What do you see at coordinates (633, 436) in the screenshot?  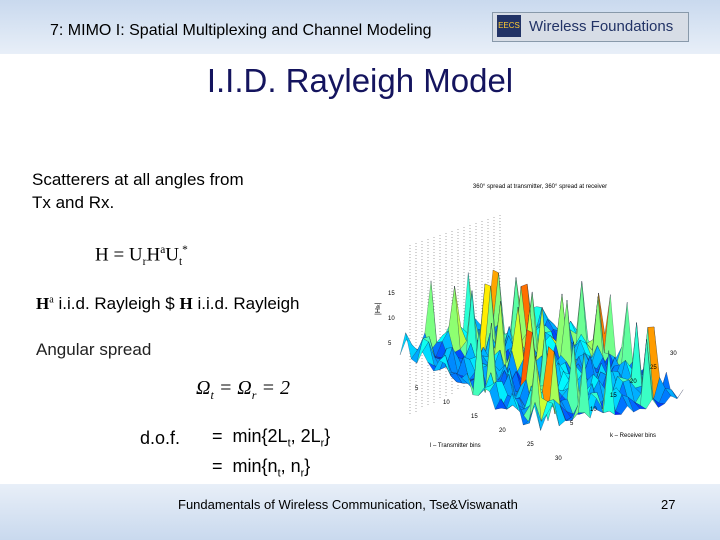 I see `axis-label: k – Receiver bins` at bounding box center [633, 436].